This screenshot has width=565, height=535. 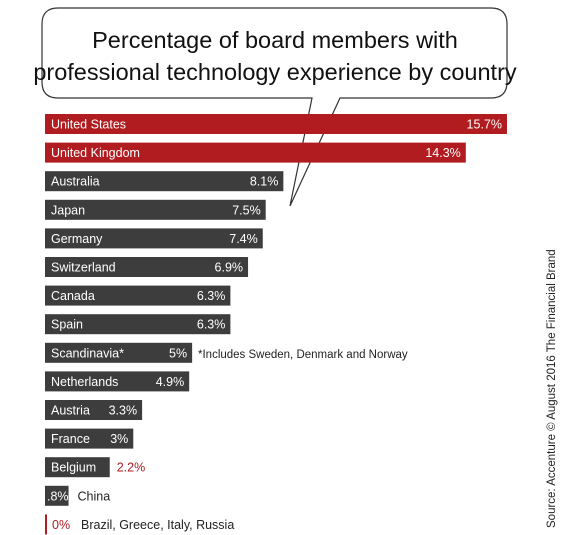 I want to click on bar-scandinavia, so click(x=119, y=352).